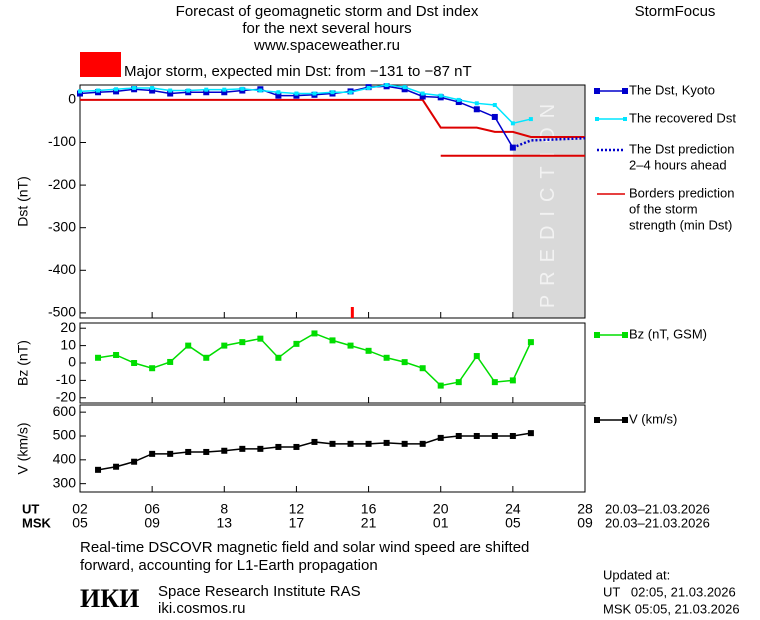 The image size is (760, 620). I want to click on legend-label: The recovered Dst, so click(682, 117).